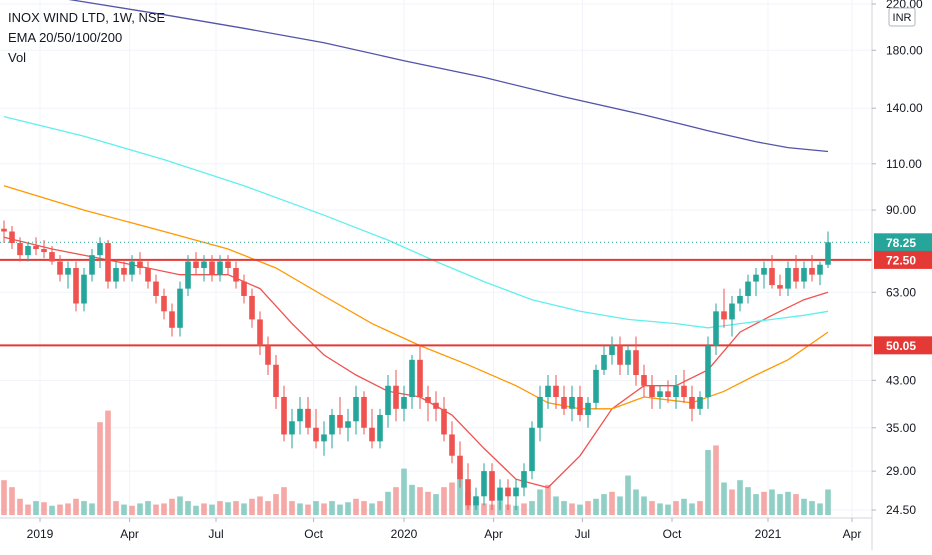 The image size is (932, 555). Describe the element at coordinates (902, 17) in the screenshot. I see `currency-badge` at that location.